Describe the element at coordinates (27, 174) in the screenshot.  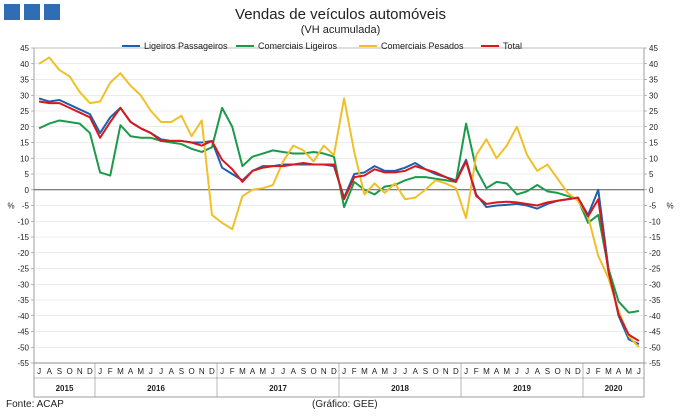
I see `y-tick-label: 5` at that location.